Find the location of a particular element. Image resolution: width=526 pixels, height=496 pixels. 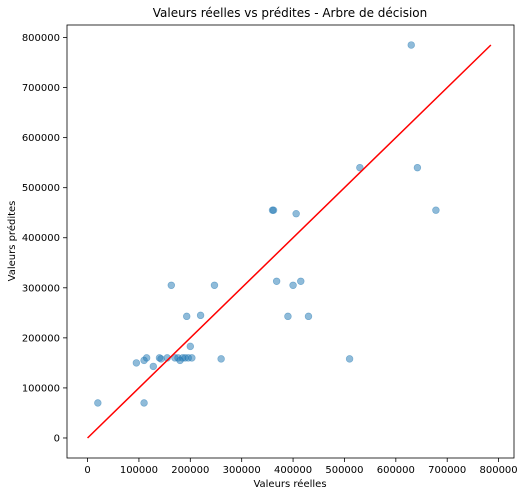

y-tick-label: 0 is located at coordinates (57, 438).